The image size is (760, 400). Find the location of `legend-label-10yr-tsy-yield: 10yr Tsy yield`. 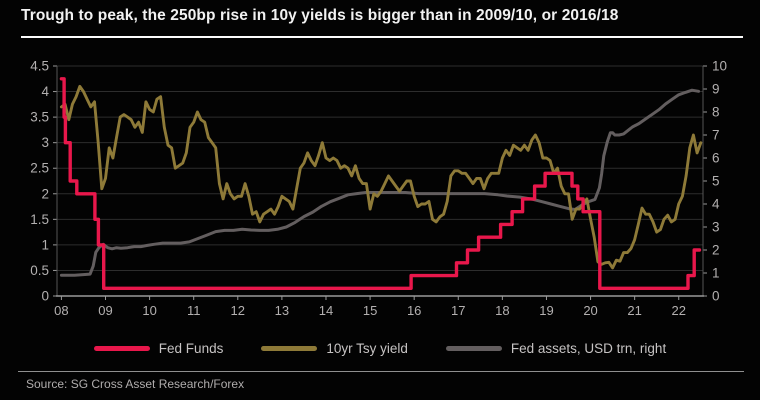

legend-label-10yr-tsy-yield: 10yr Tsy yield is located at coordinates (367, 348).